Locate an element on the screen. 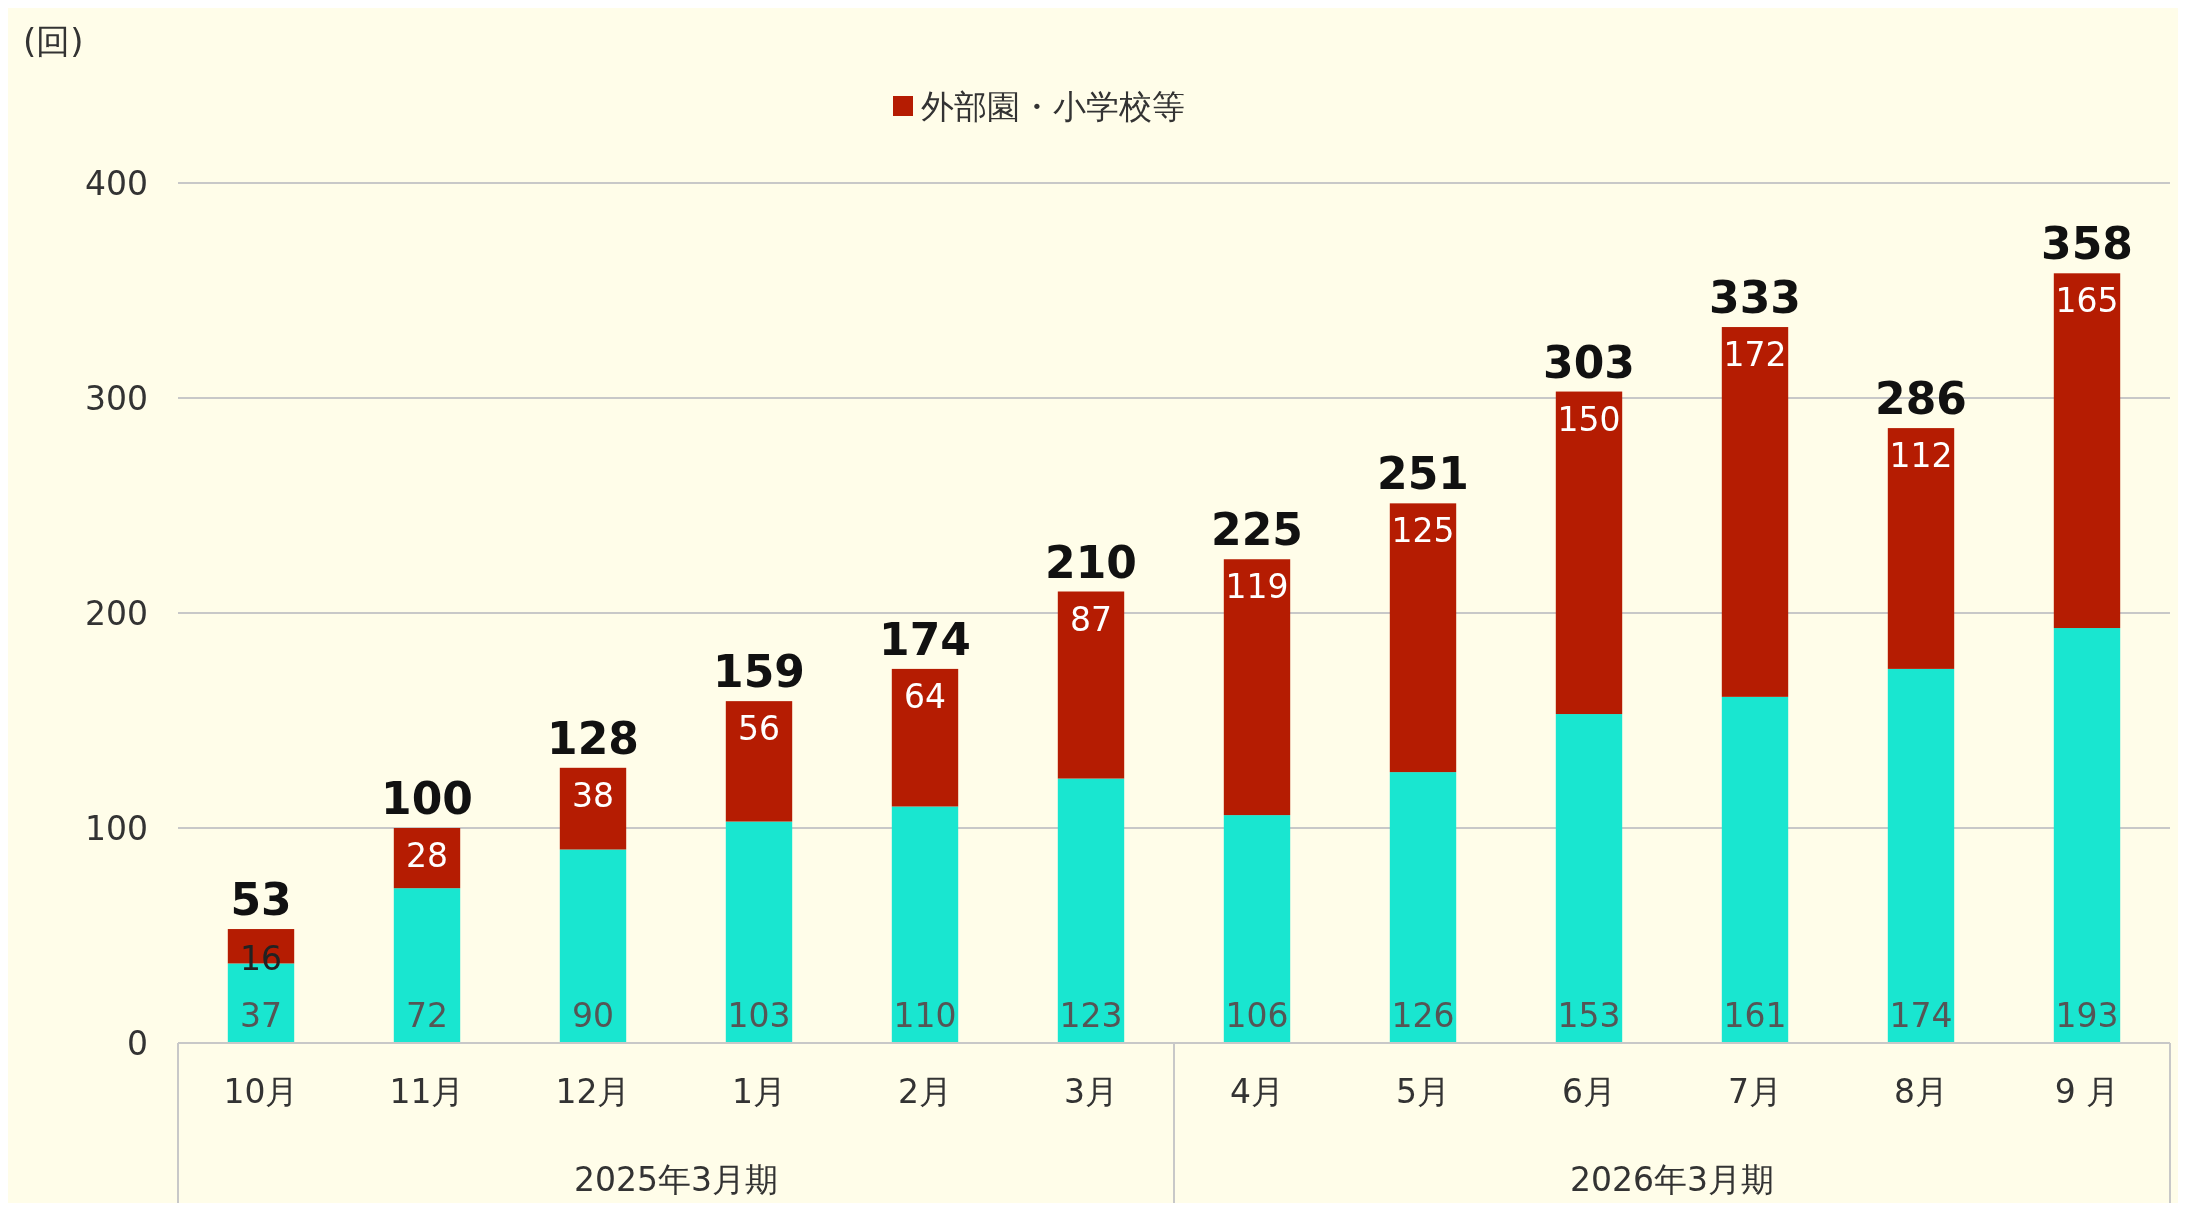  x-tick-label: 11月 is located at coordinates (427, 1091).